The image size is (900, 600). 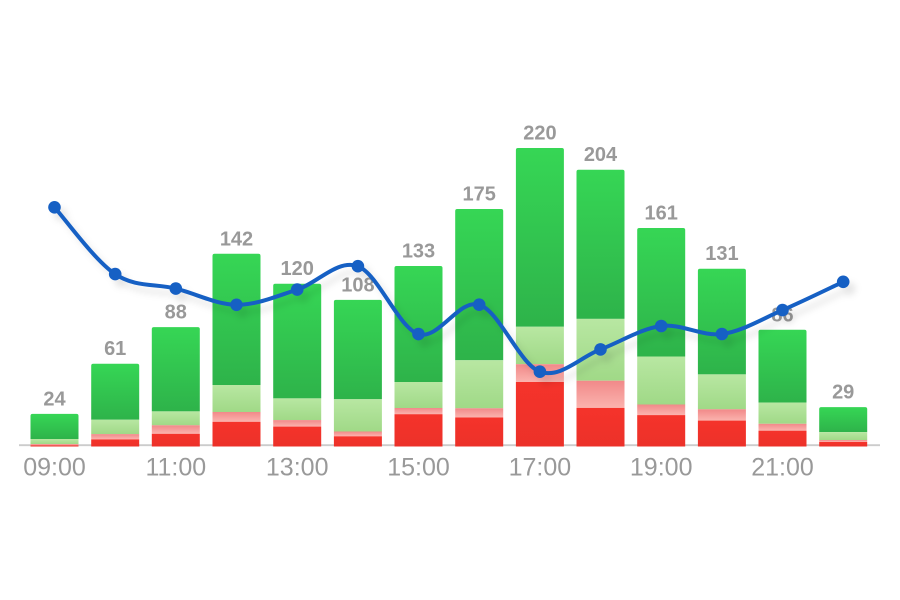 I want to click on svg-text: 17:00, so click(x=540, y=468).